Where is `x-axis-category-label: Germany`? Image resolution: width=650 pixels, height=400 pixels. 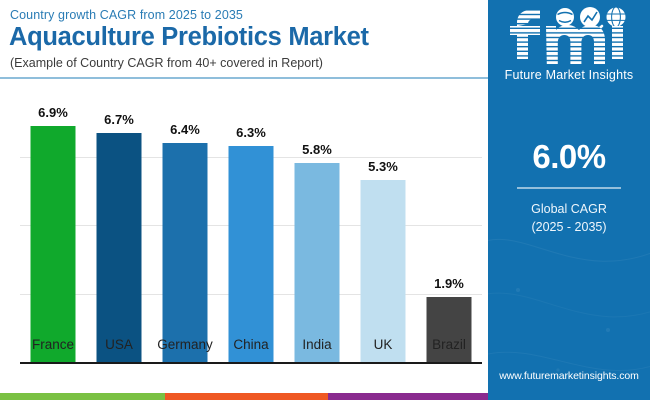 x-axis-category-label: Germany is located at coordinates (185, 344).